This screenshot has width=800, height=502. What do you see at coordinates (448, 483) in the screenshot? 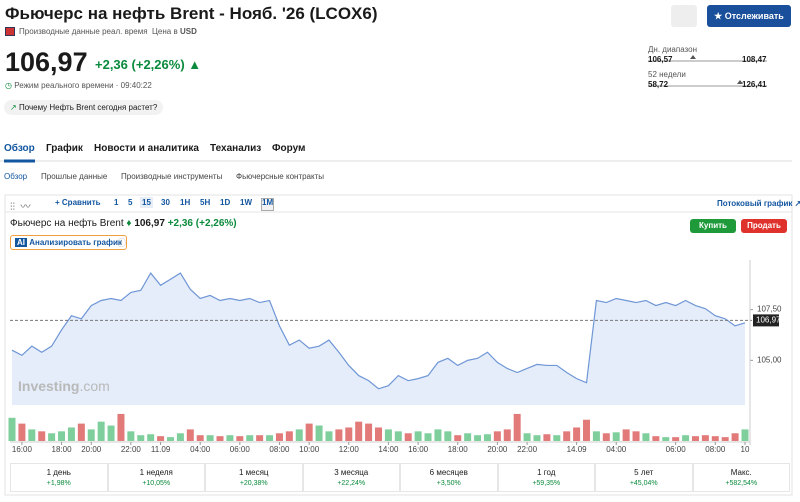
I see `period-change: +3,50%` at bounding box center [448, 483].